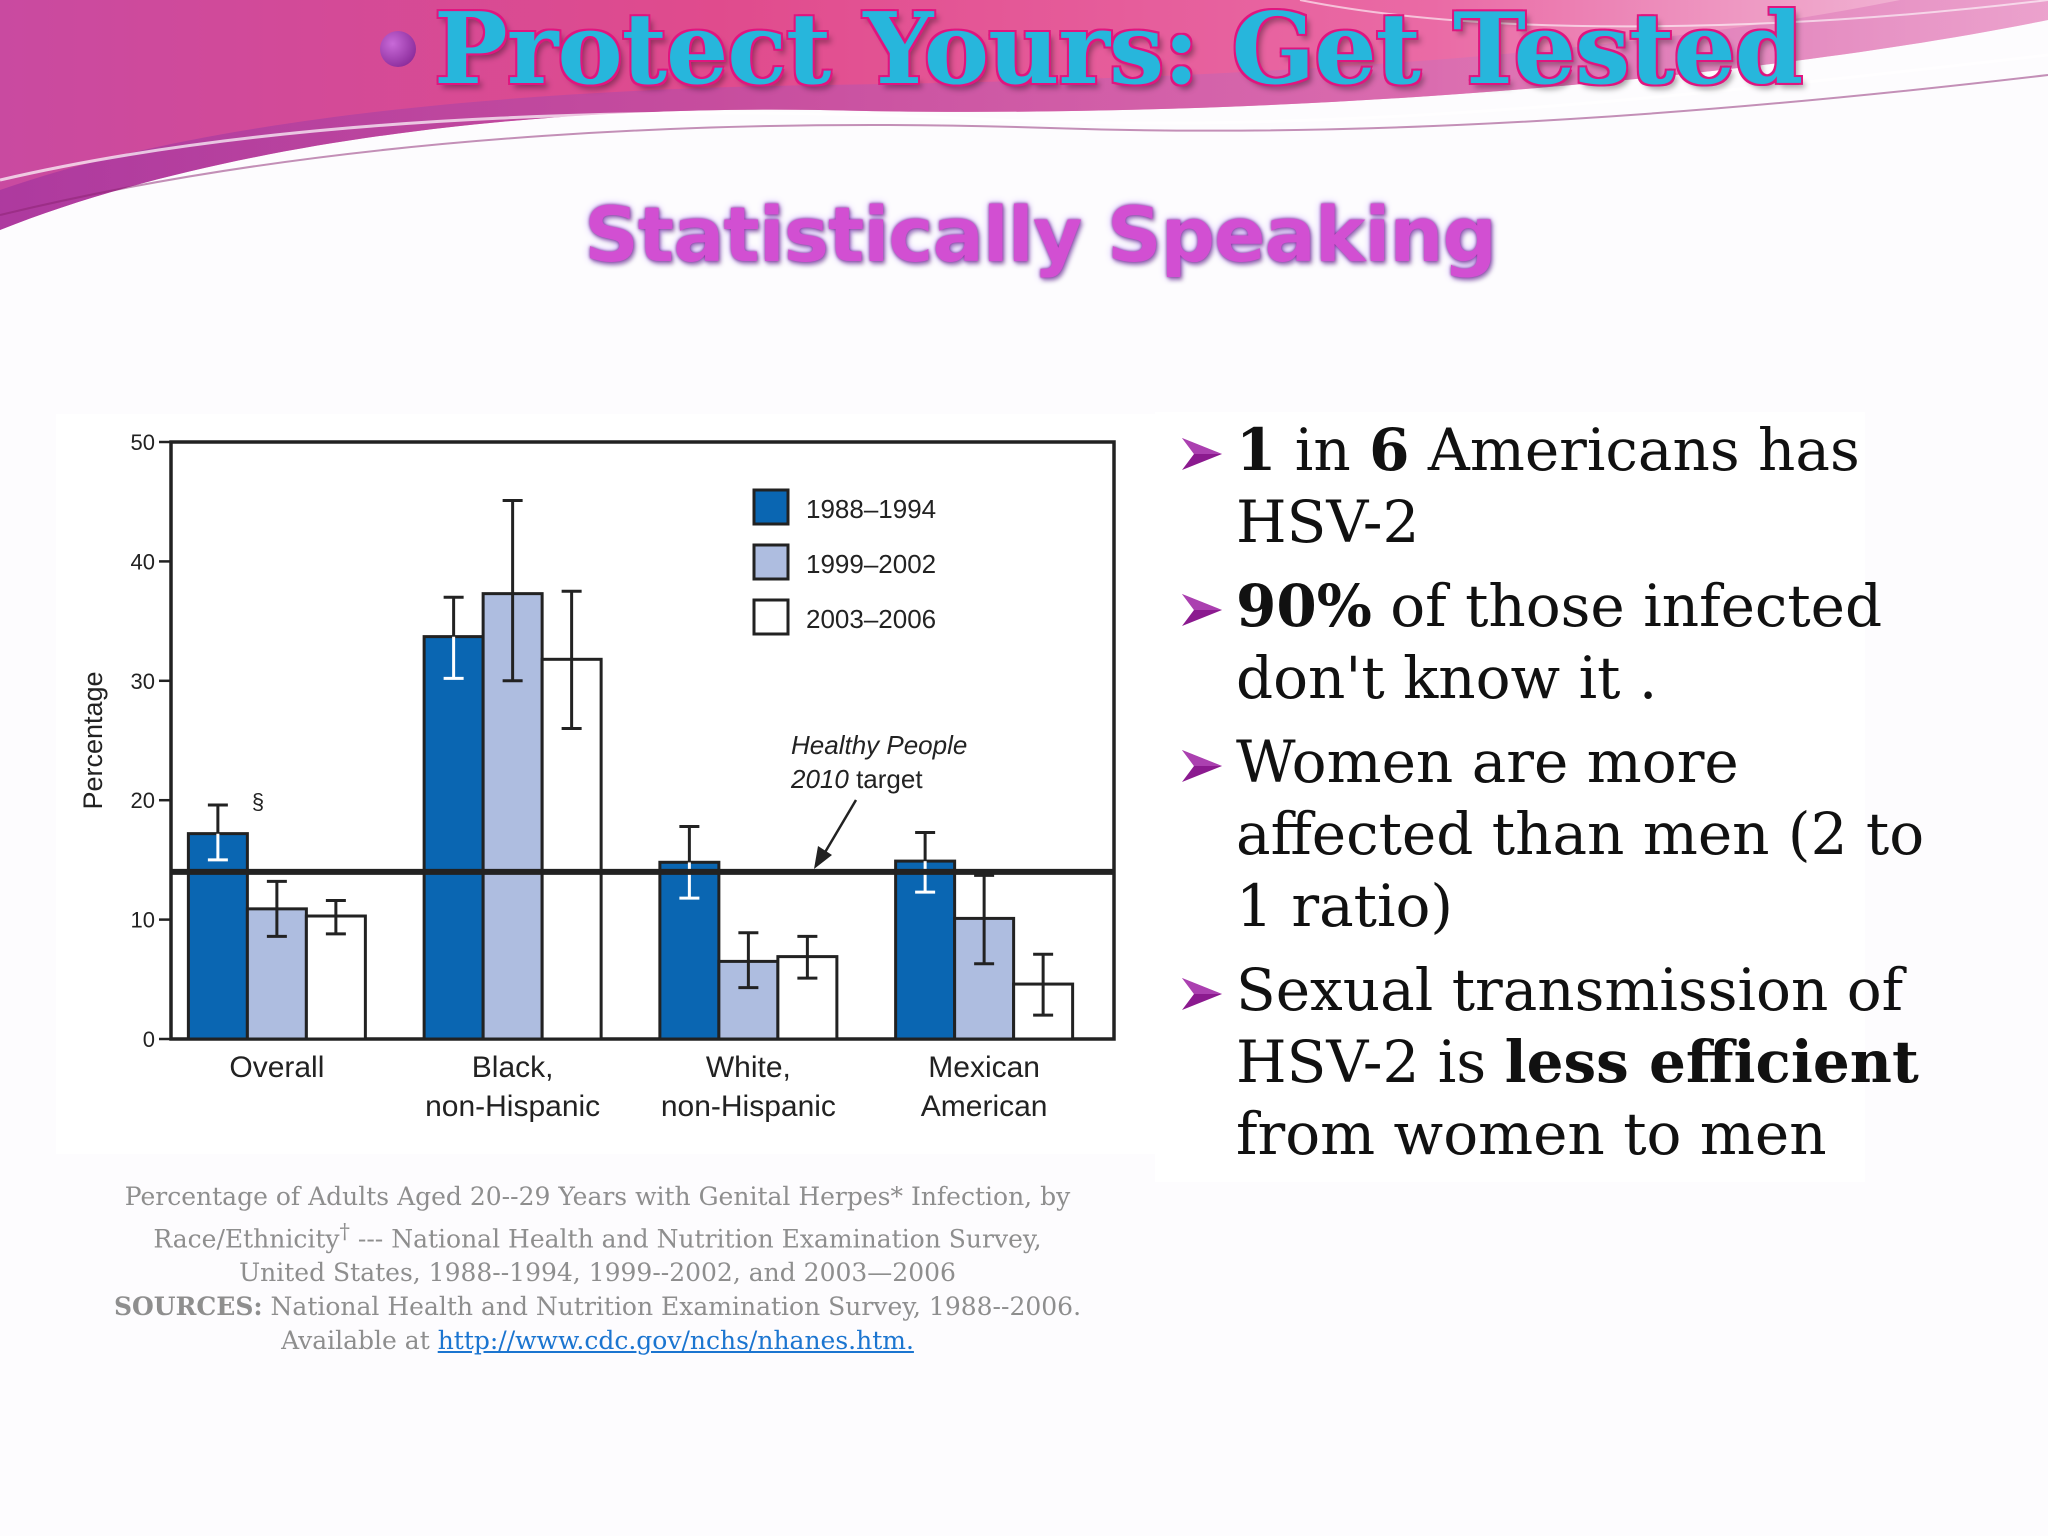 The image size is (2048, 1536). I want to click on bullet-text-part: 6, so click(1389, 450).